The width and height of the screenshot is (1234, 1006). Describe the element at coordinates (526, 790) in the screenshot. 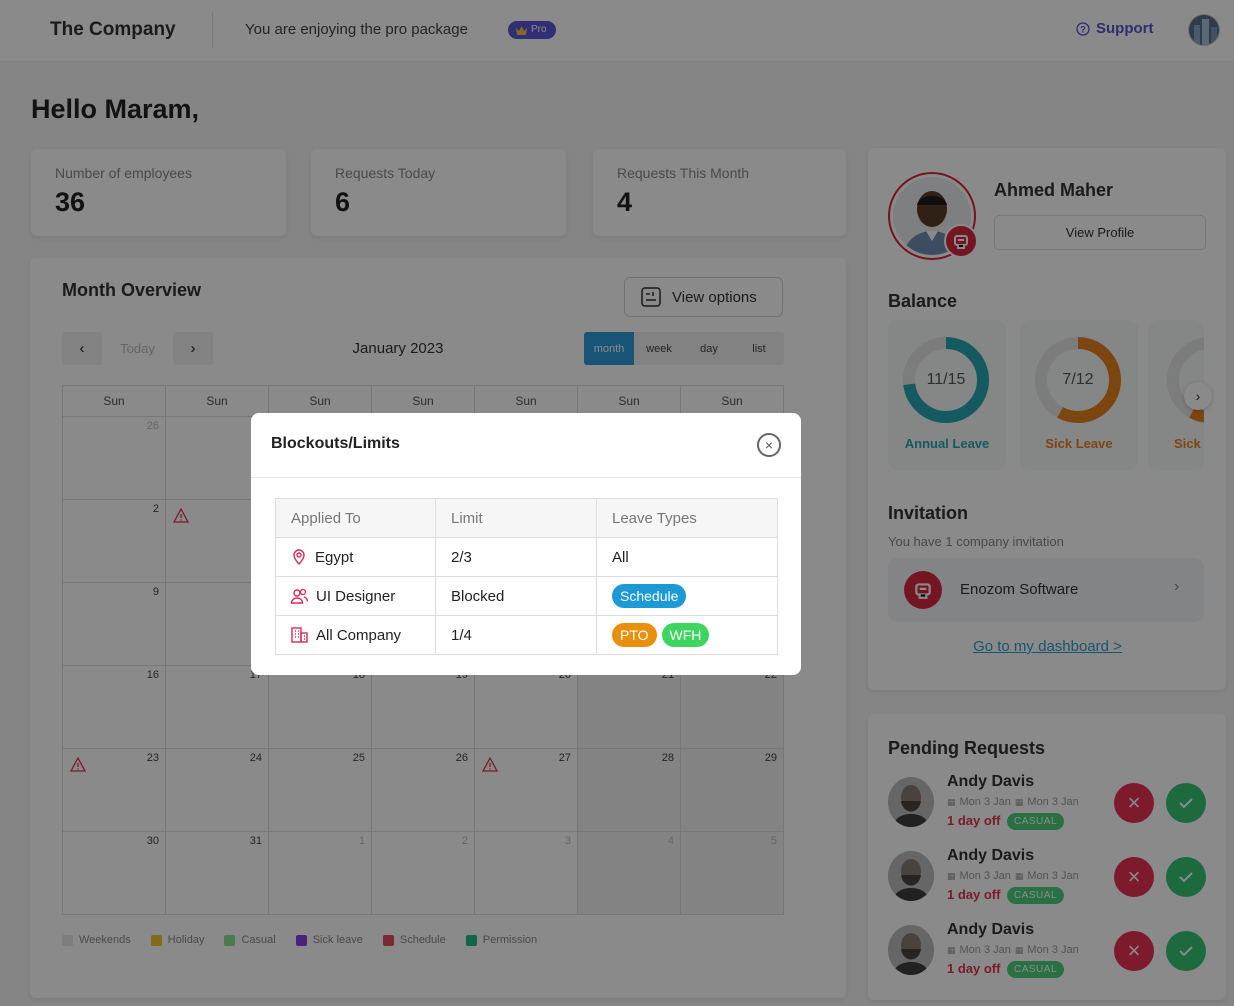

I see `calendar-day: 27` at that location.